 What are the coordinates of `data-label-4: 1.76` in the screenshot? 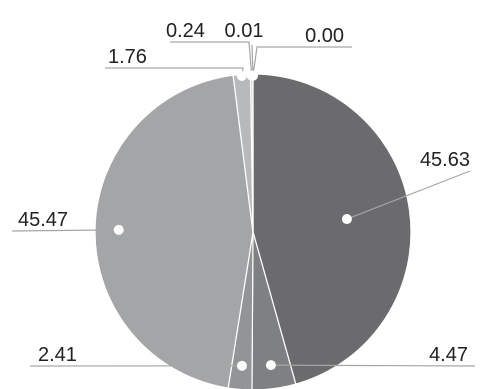 It's located at (127, 57).